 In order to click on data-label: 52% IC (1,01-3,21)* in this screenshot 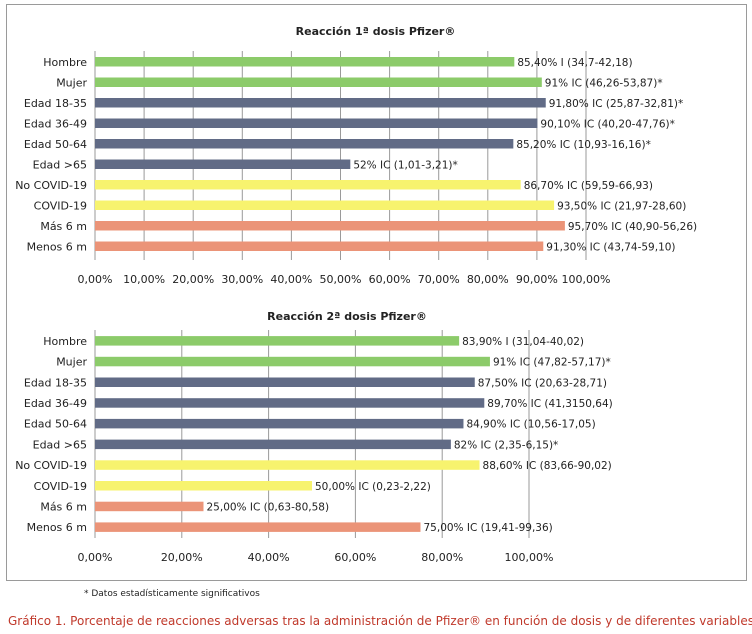, I will do `click(405, 165)`.